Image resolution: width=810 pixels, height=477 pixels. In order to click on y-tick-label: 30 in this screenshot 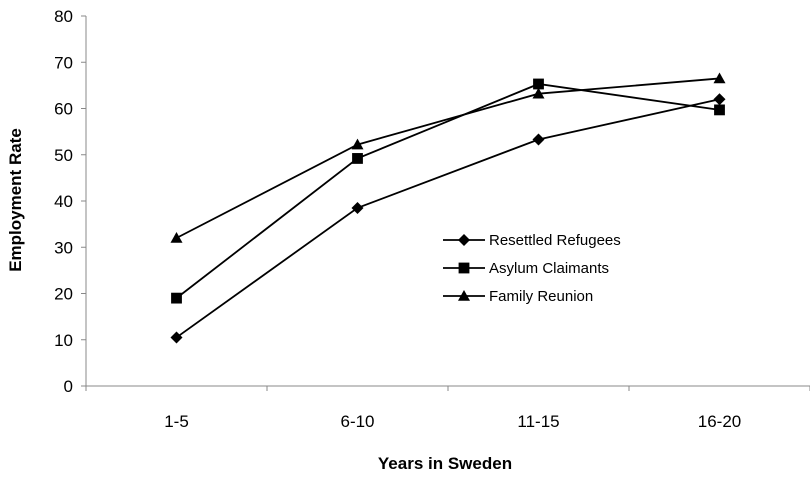, I will do `click(63, 247)`.